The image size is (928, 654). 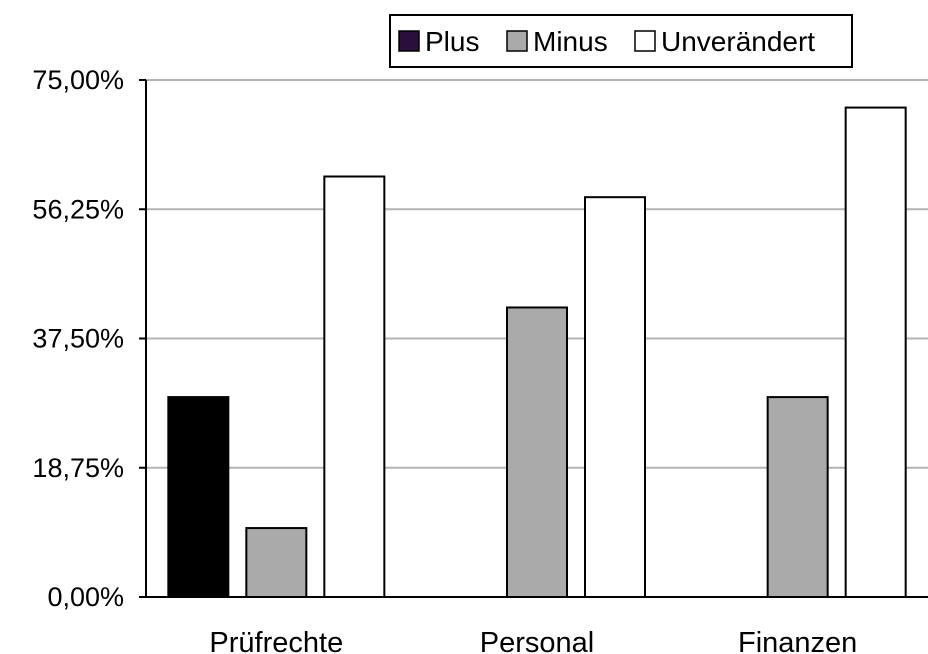 What do you see at coordinates (645, 41) in the screenshot?
I see `legend-swatch-unverändert` at bounding box center [645, 41].